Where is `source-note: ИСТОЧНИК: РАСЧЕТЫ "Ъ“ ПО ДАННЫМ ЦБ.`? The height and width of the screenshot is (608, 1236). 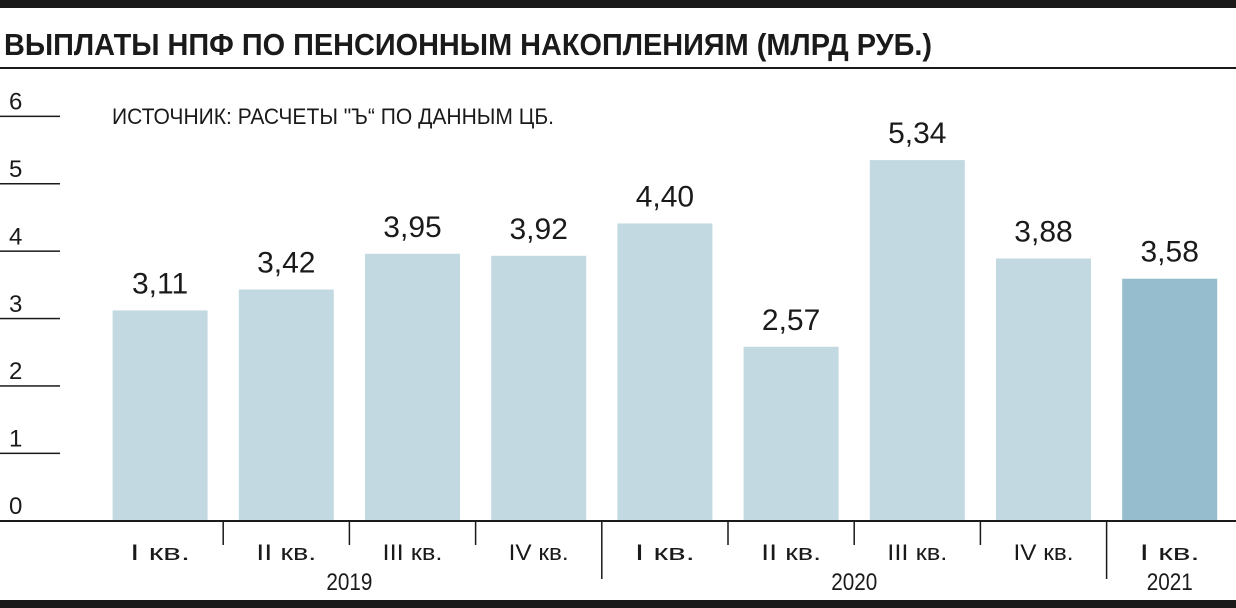 source-note: ИСТОЧНИК: РАСЧЕТЫ "Ъ“ ПО ДАННЫМ ЦБ. is located at coordinates (333, 116).